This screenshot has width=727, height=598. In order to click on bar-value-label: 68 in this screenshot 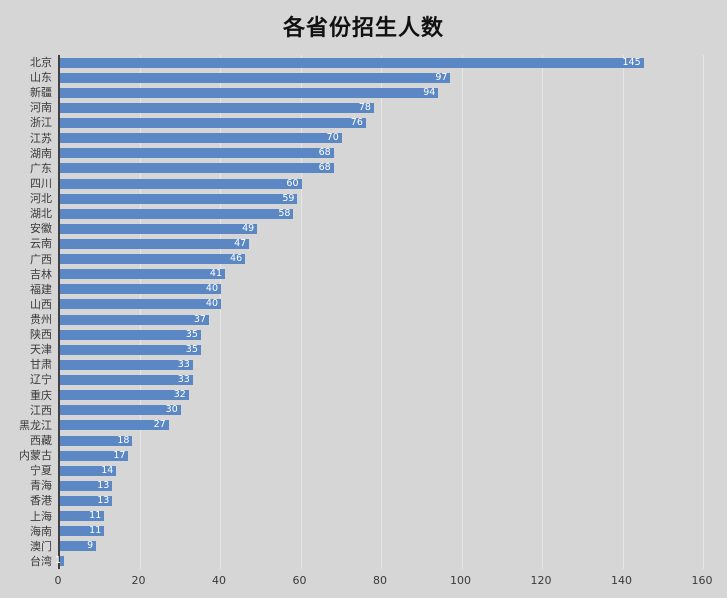, I will do `click(324, 168)`.